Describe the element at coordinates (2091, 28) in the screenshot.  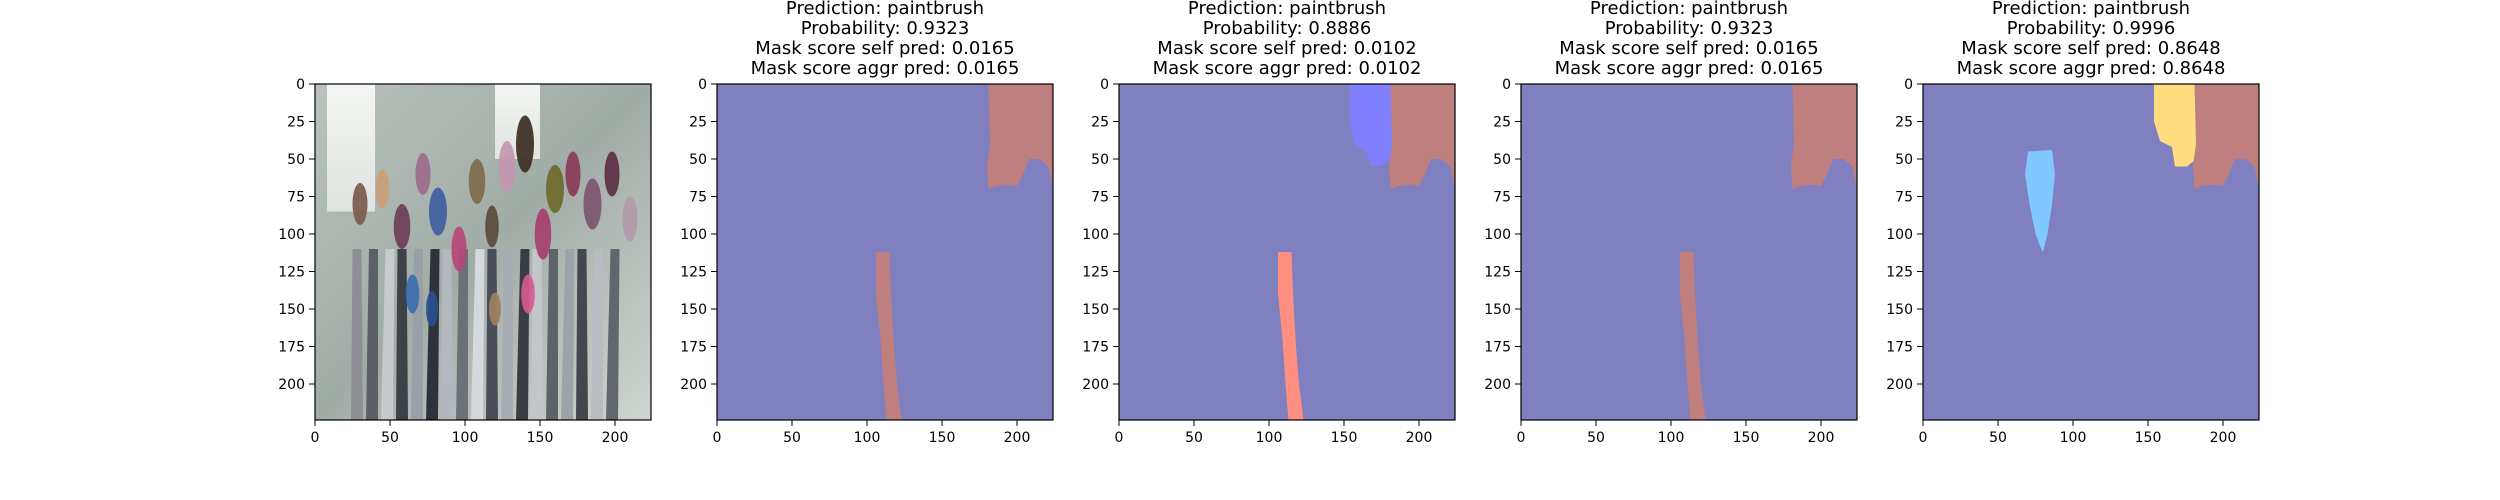
I see `panel-title-line: Probability: 0.9996` at that location.